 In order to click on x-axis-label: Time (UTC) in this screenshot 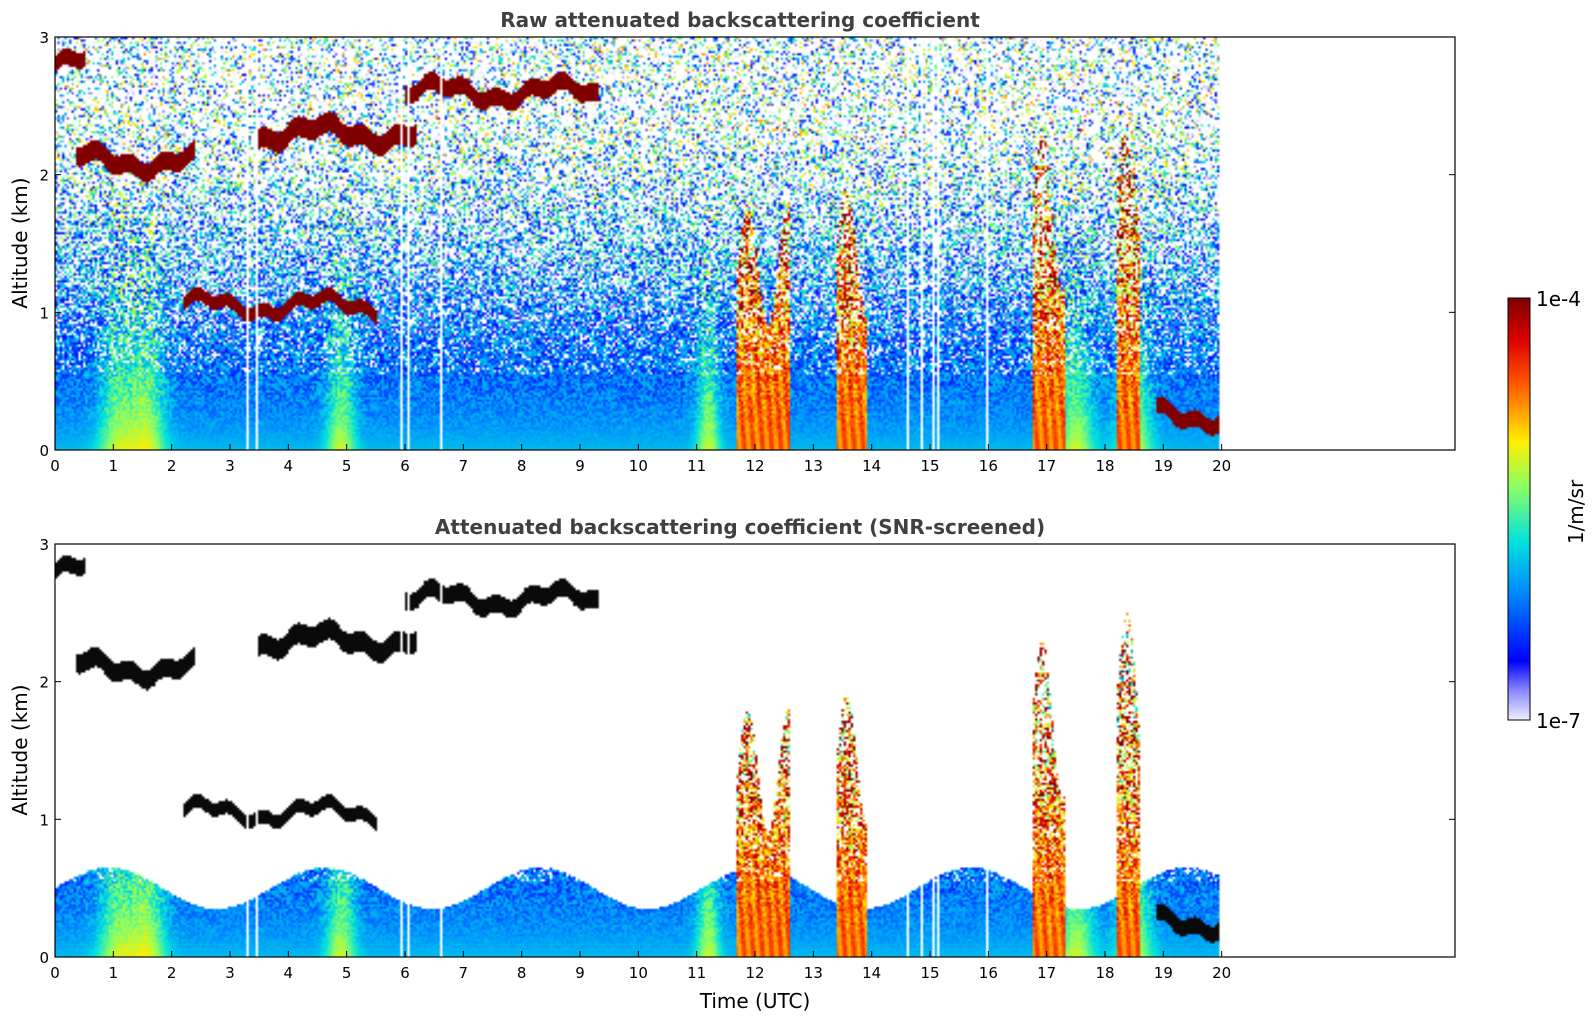, I will do `click(755, 1001)`.